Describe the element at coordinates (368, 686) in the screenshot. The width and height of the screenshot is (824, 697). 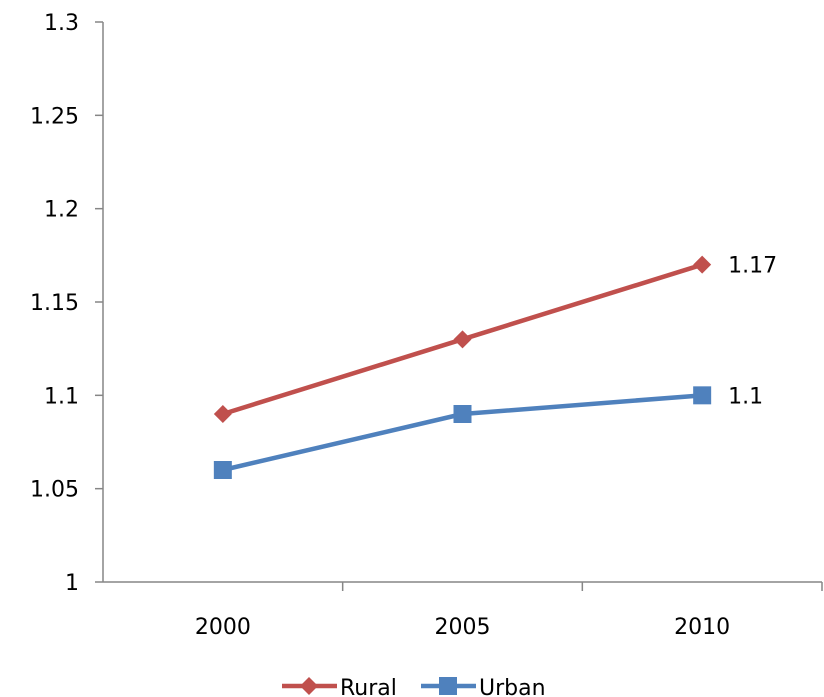
I see `legend-label: Rural` at that location.